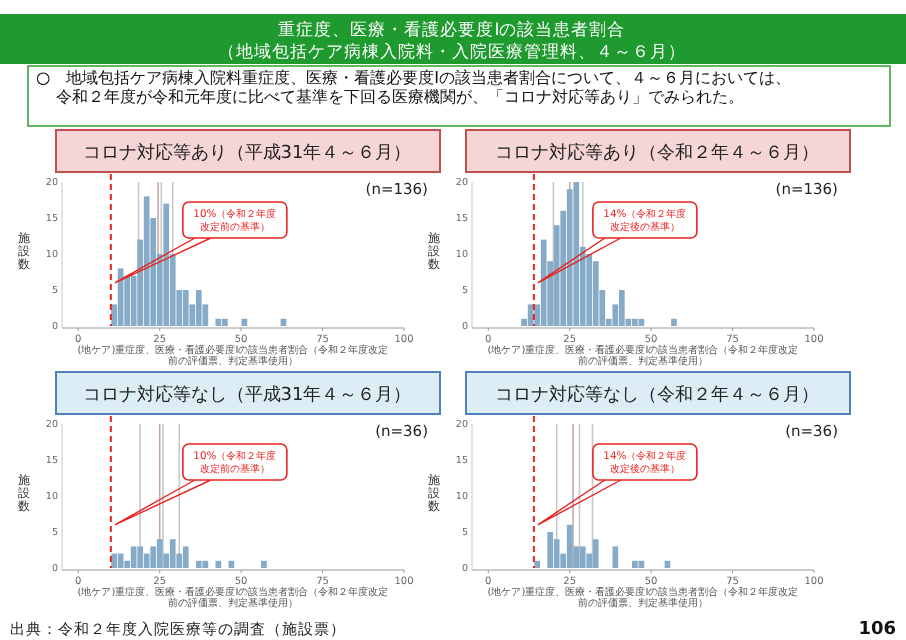 The height and width of the screenshot is (640, 906). What do you see at coordinates (452, 52) in the screenshot?
I see `text: （地域包括ケア病棟入院料・入院医療管理料、４～６月）` at bounding box center [452, 52].